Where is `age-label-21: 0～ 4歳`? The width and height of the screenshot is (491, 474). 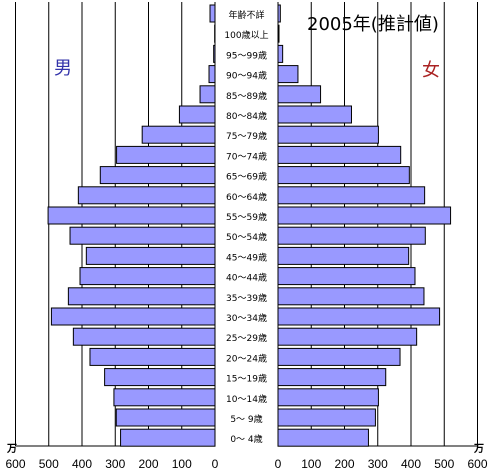
age-label-21: 0～ 4歳 is located at coordinates (246, 439).